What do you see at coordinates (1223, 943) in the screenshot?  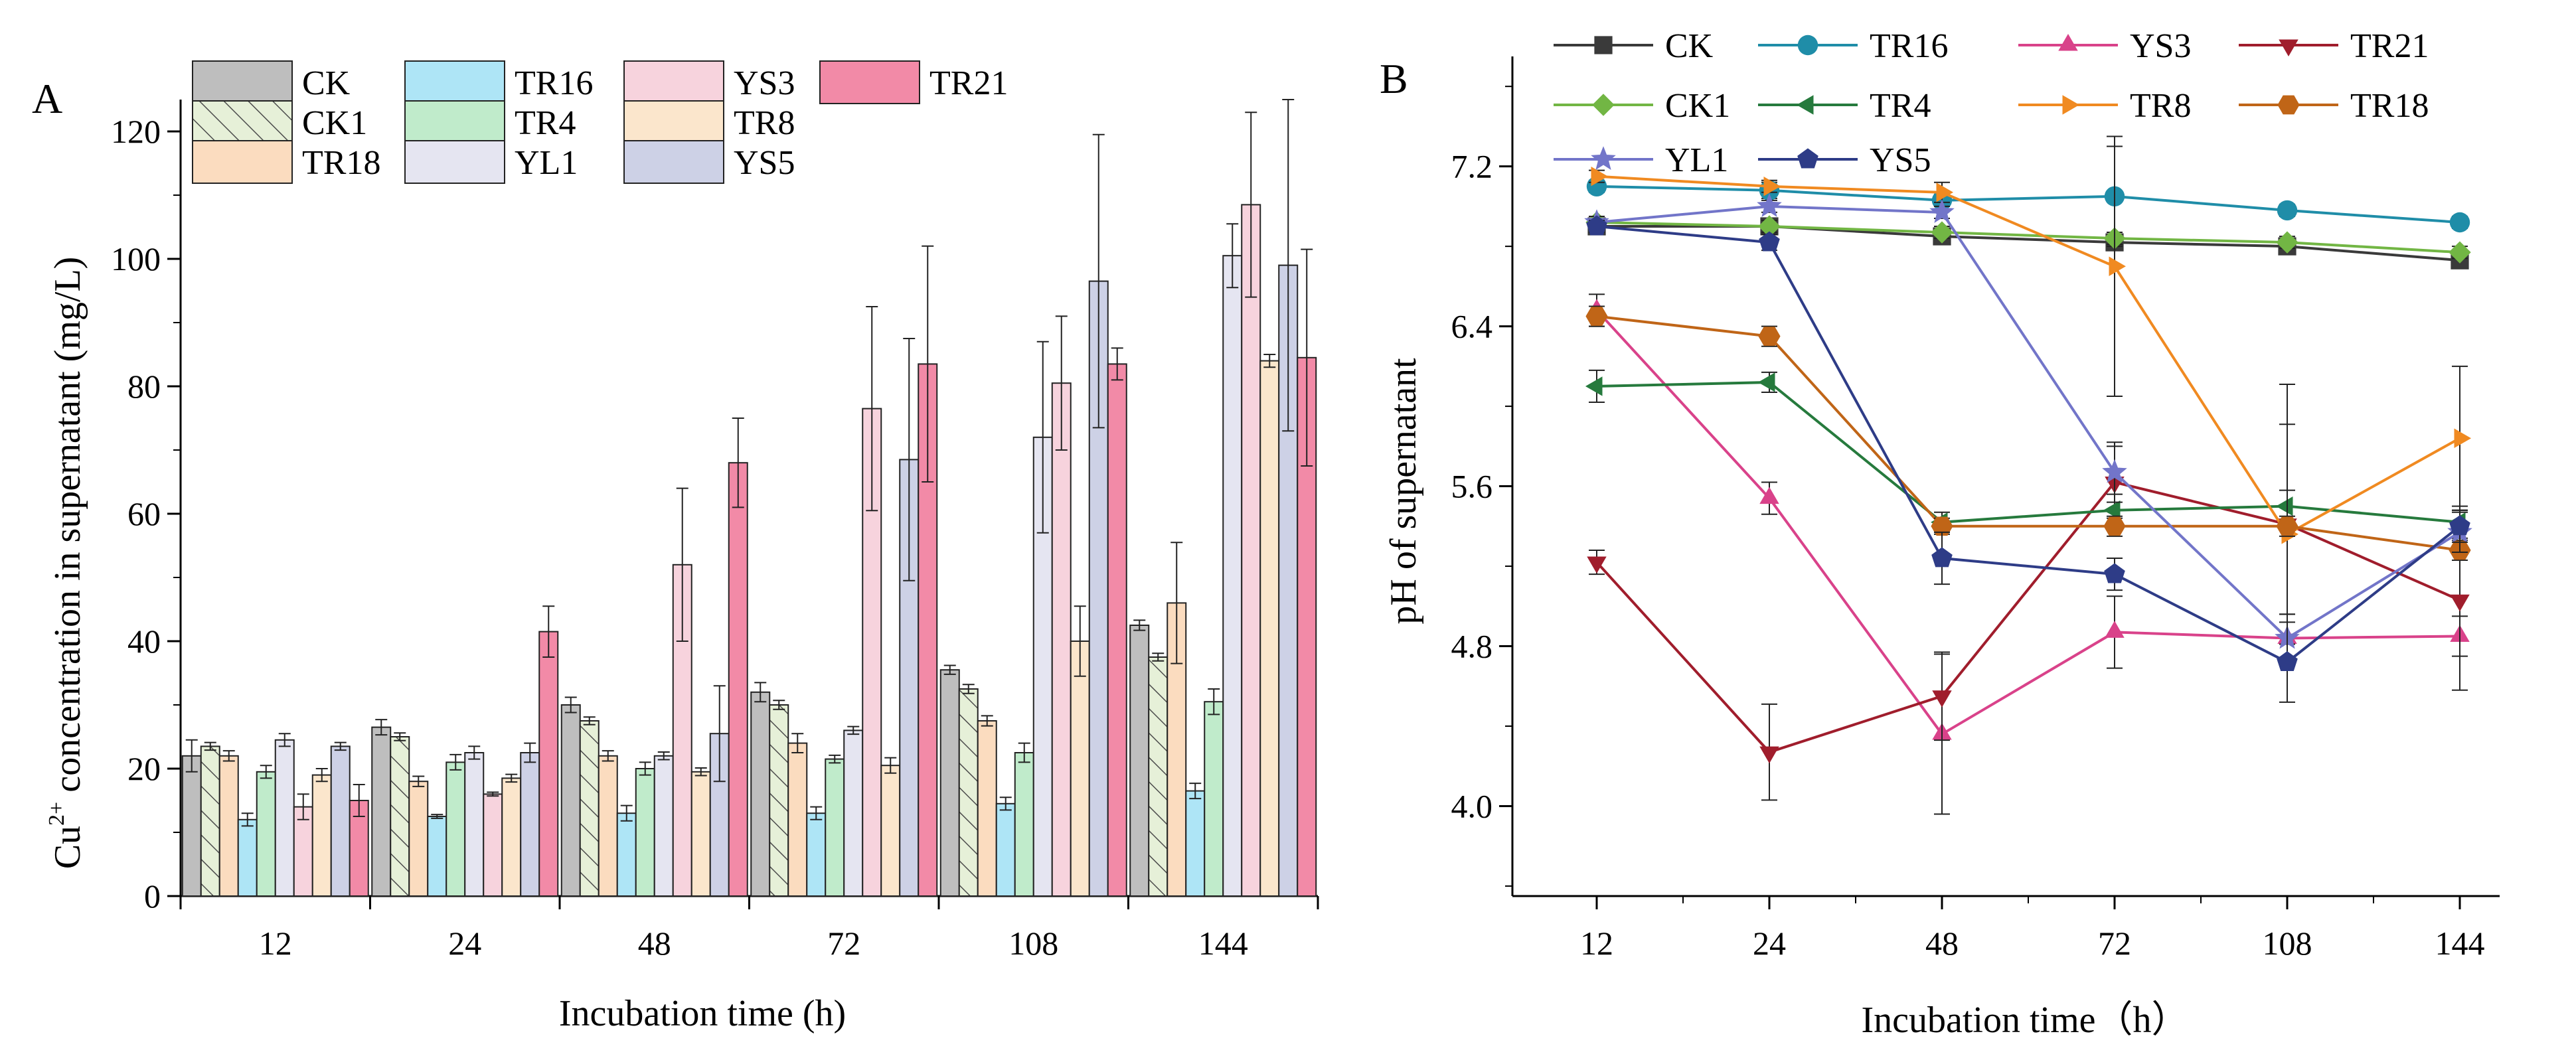 I see `x-tick-label: 144` at bounding box center [1223, 943].